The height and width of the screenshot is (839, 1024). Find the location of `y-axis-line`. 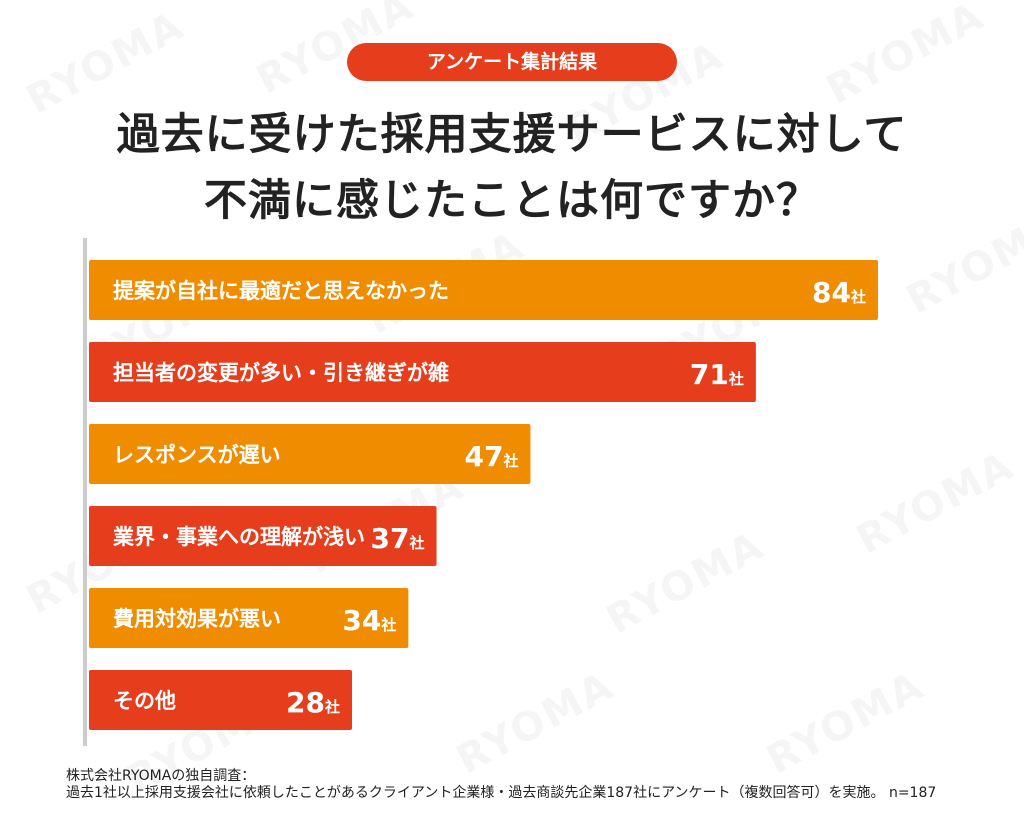

y-axis-line is located at coordinates (85, 492).